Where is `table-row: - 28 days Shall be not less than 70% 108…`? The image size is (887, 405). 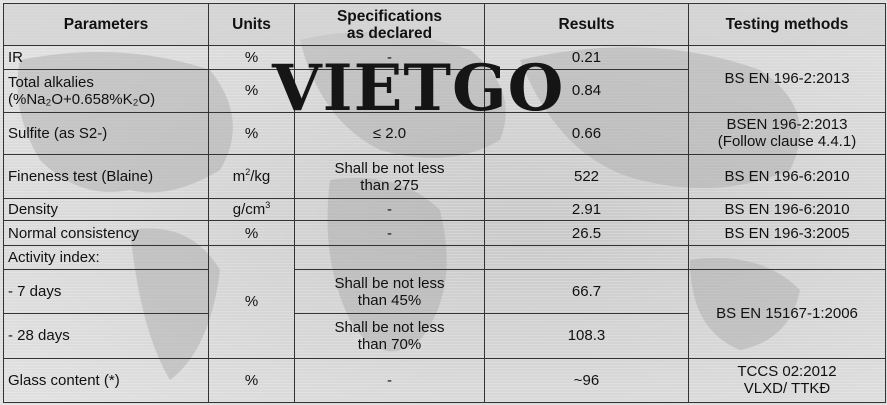
table-row: - 28 days Shall be not less than 70% 108… is located at coordinates (444, 336).